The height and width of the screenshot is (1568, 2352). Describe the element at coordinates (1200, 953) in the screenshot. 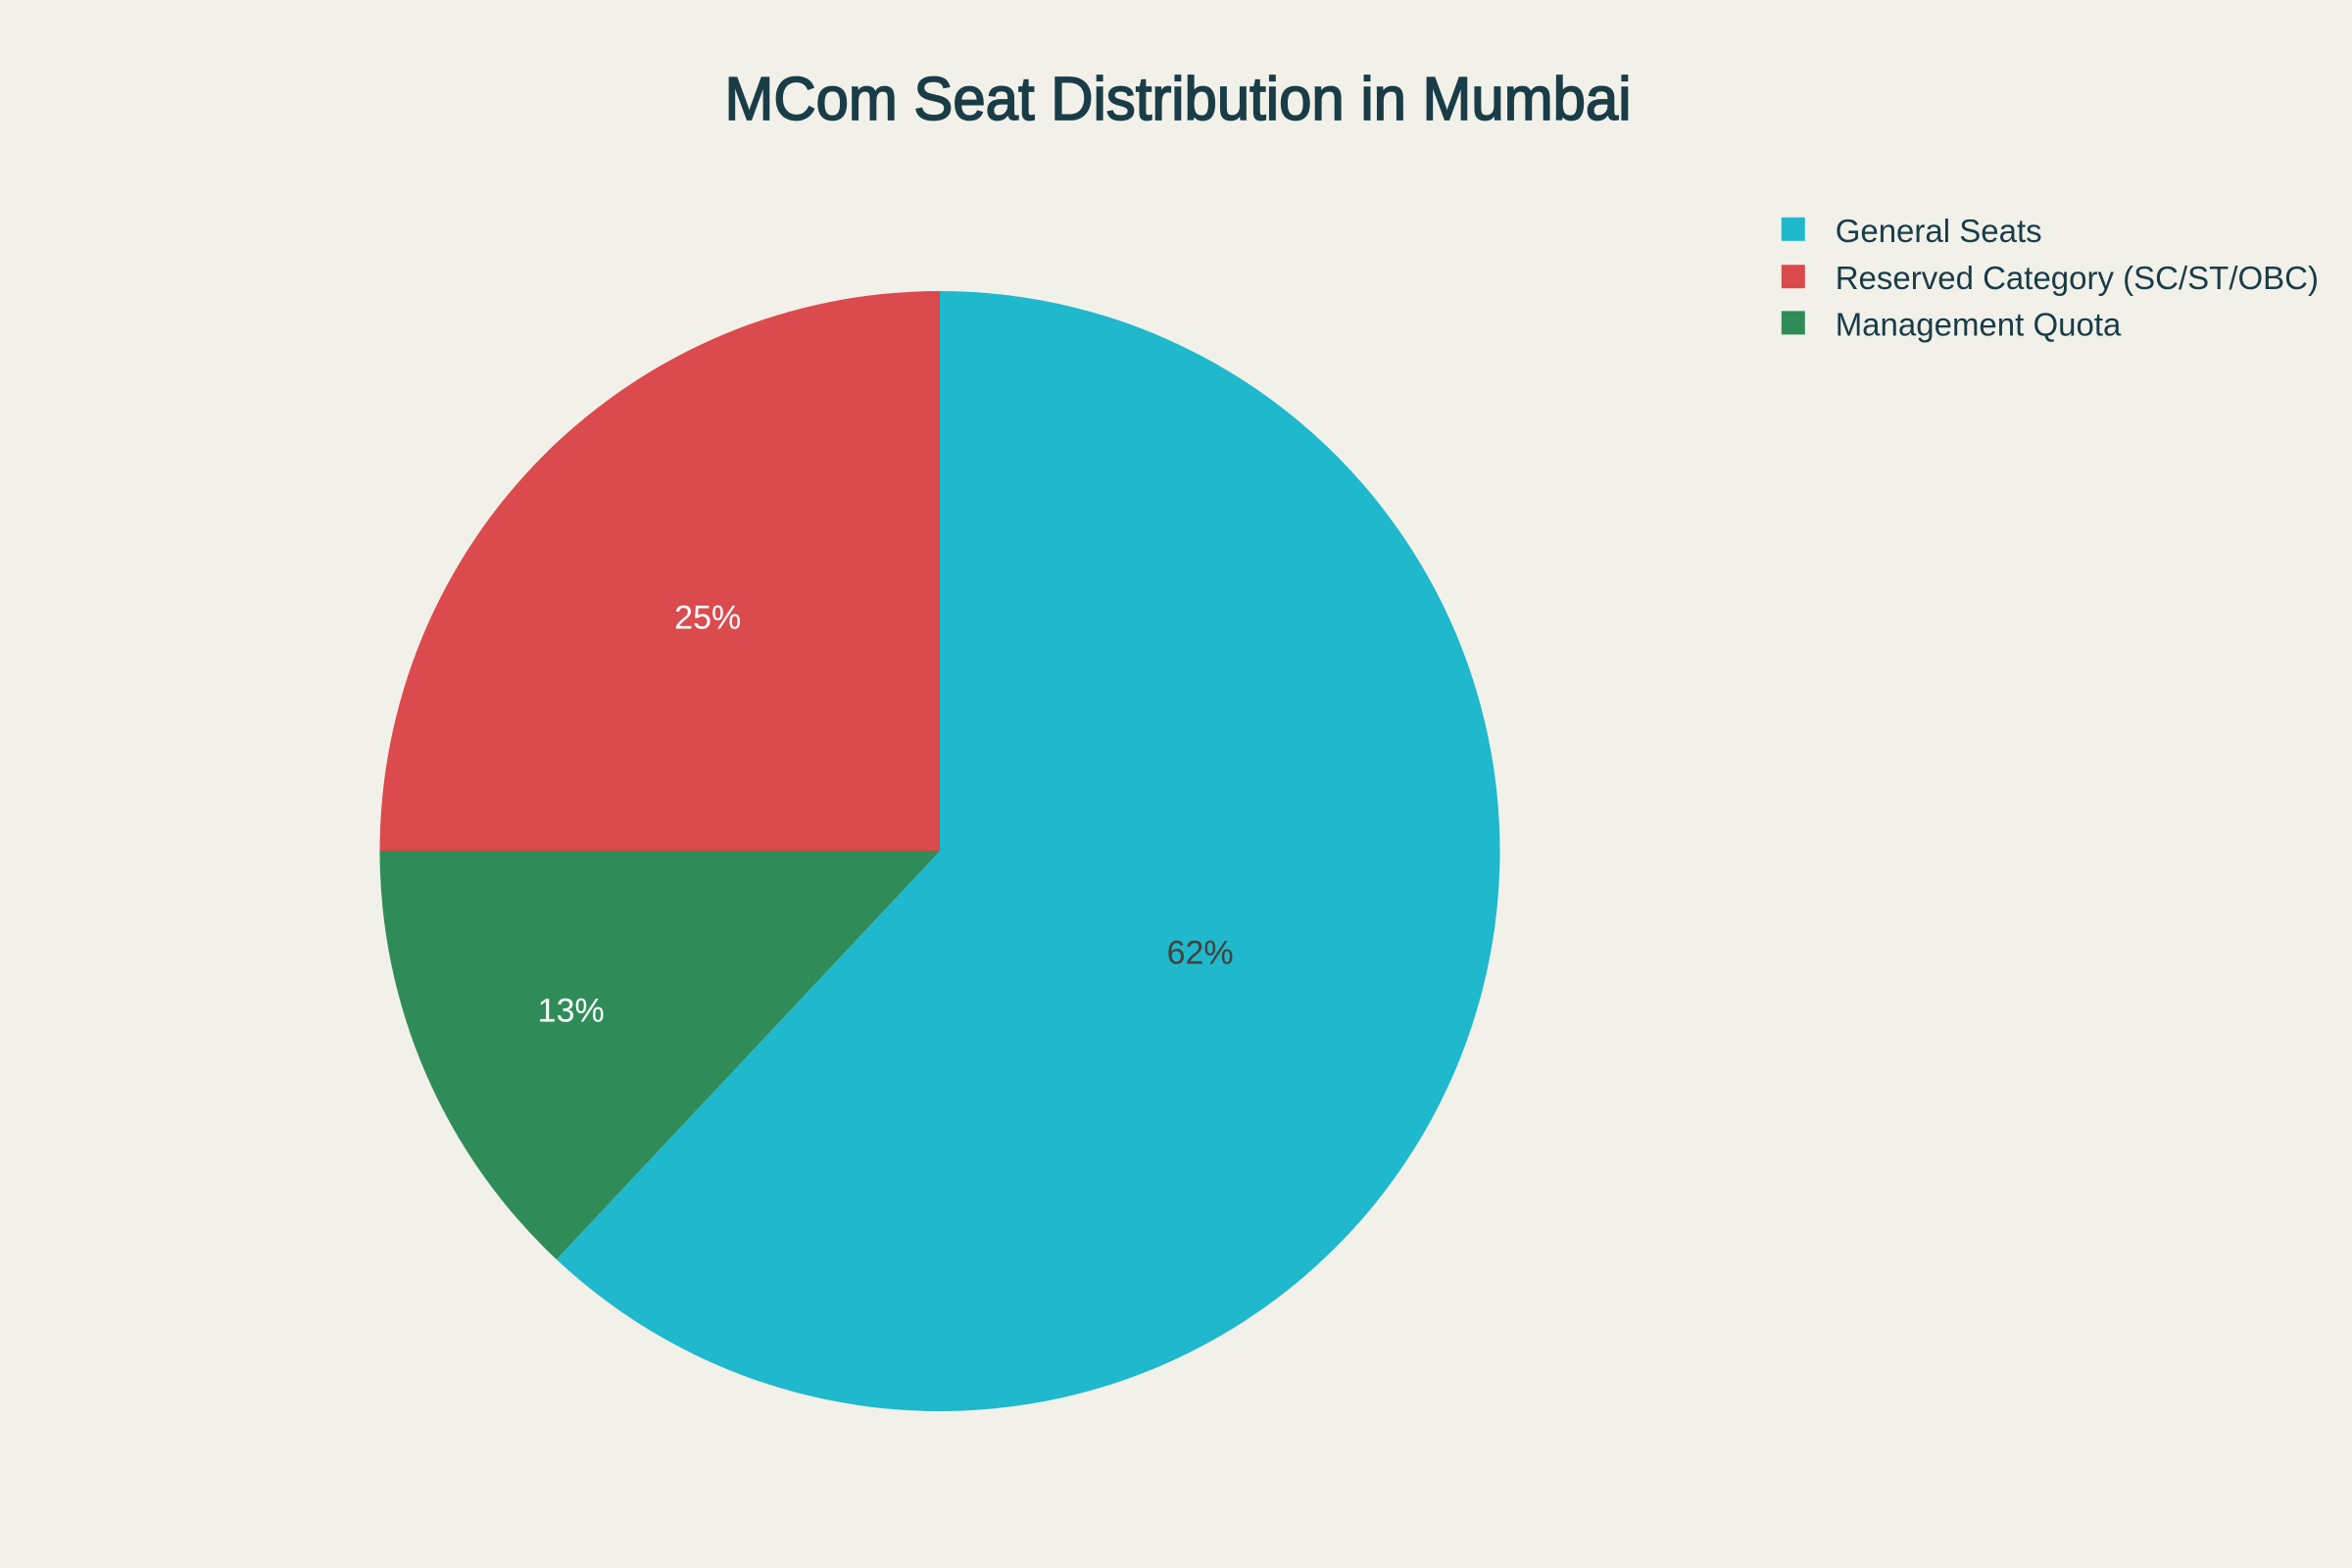

I see `svg-text: 62%` at that location.